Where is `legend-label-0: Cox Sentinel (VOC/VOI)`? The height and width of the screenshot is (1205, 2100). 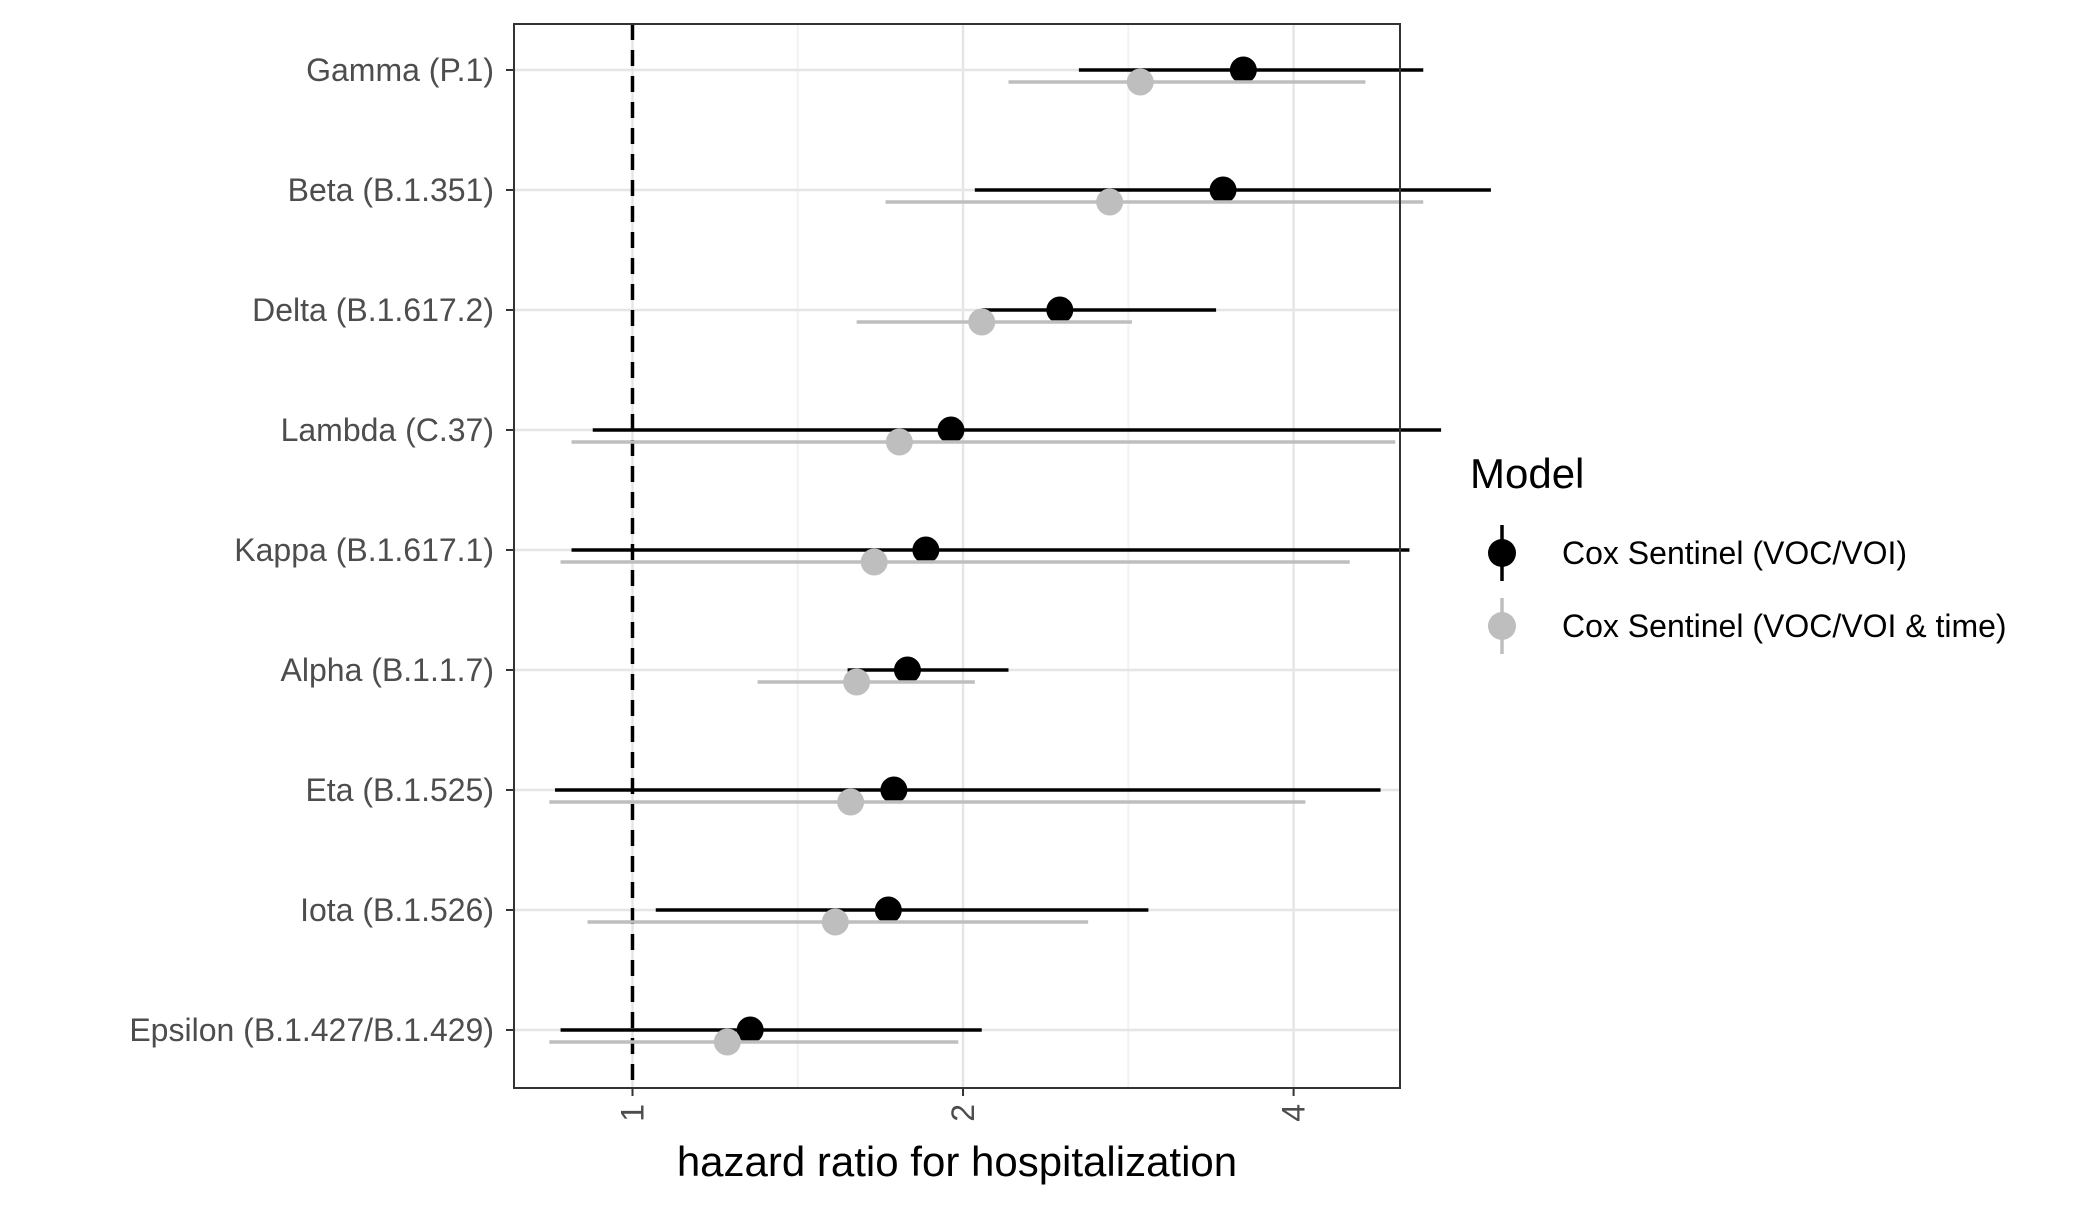
legend-label-0: Cox Sentinel (VOC/VOI) is located at coordinates (1734, 553).